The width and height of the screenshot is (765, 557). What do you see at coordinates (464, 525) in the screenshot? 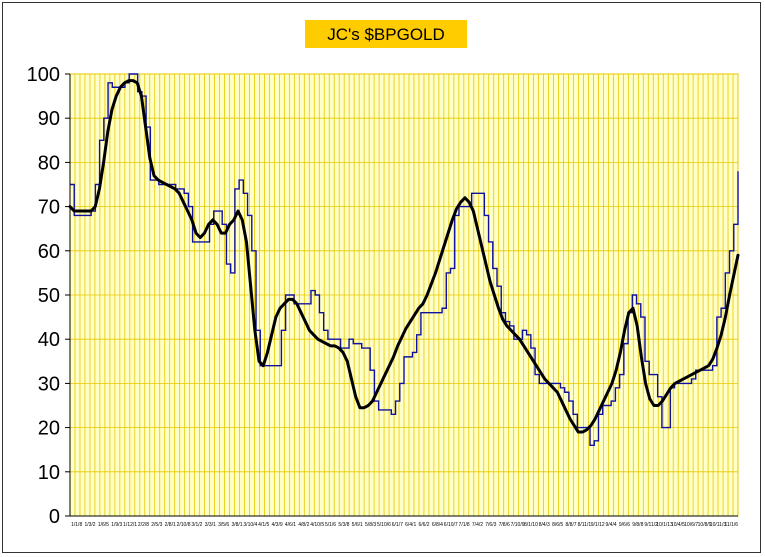
I see `x-tick-label: 7/1/8` at bounding box center [464, 525].